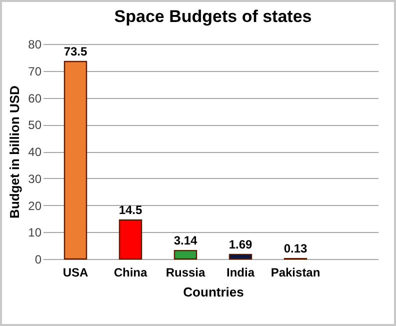 The image size is (396, 326). Describe the element at coordinates (35, 45) in the screenshot. I see `y-tick-label: 80` at that location.